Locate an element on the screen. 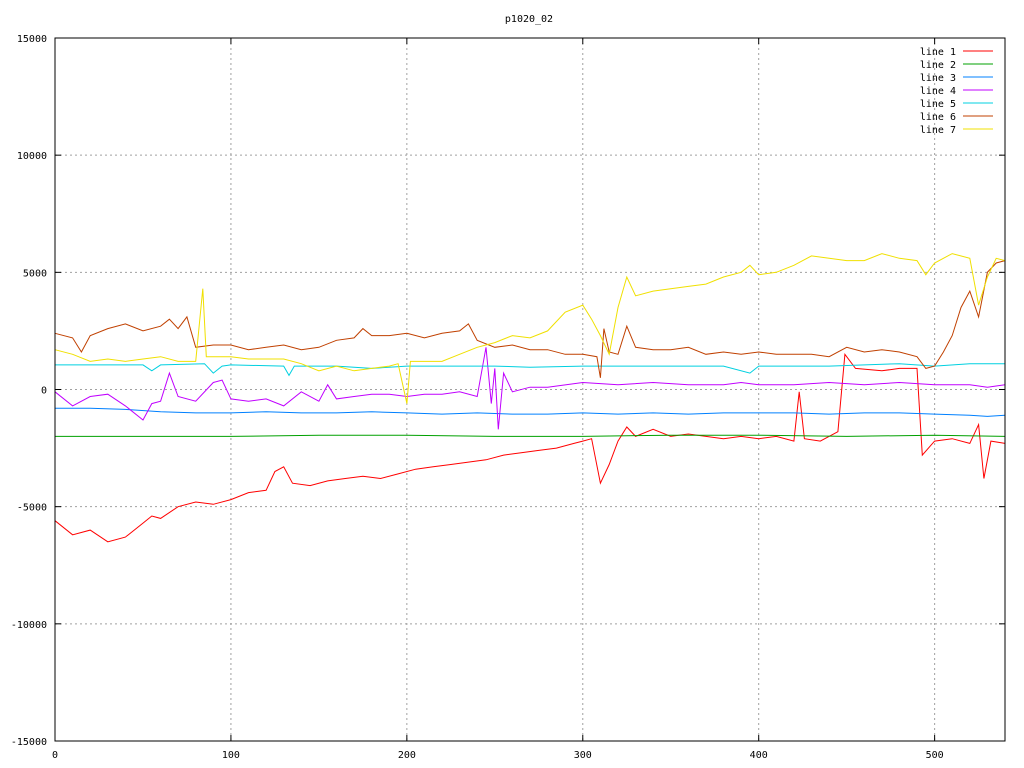 This screenshot has height=768, width=1024. x-tick-label: 0 is located at coordinates (55, 755).